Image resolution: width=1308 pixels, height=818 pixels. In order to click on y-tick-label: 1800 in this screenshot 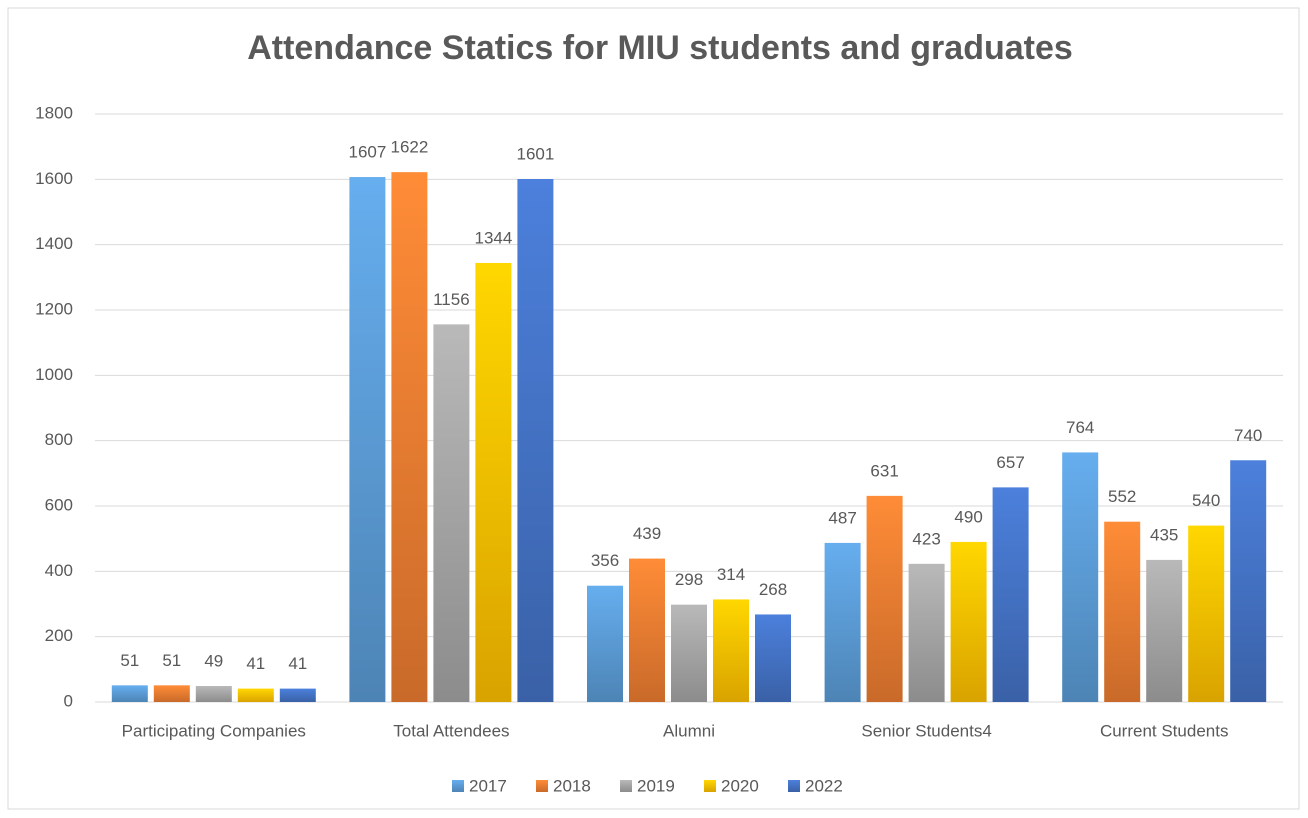, I will do `click(54, 112)`.